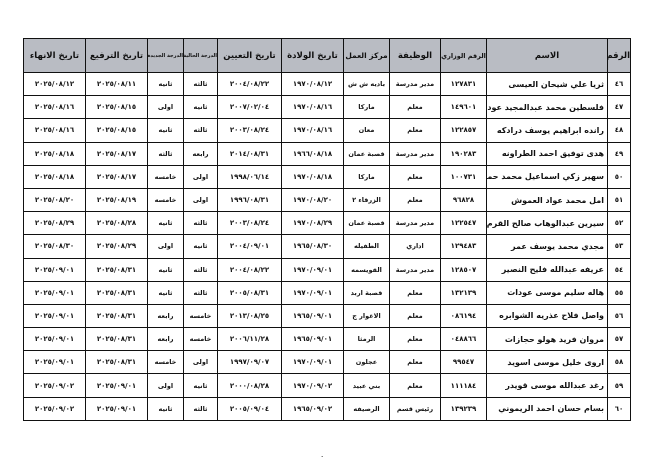 Image resolution: width=666 pixels, height=461 pixels. Describe the element at coordinates (249, 408) in the screenshot. I see `cell-hire-date: ٢٠٠٥/٠٩/٠٤` at that location.